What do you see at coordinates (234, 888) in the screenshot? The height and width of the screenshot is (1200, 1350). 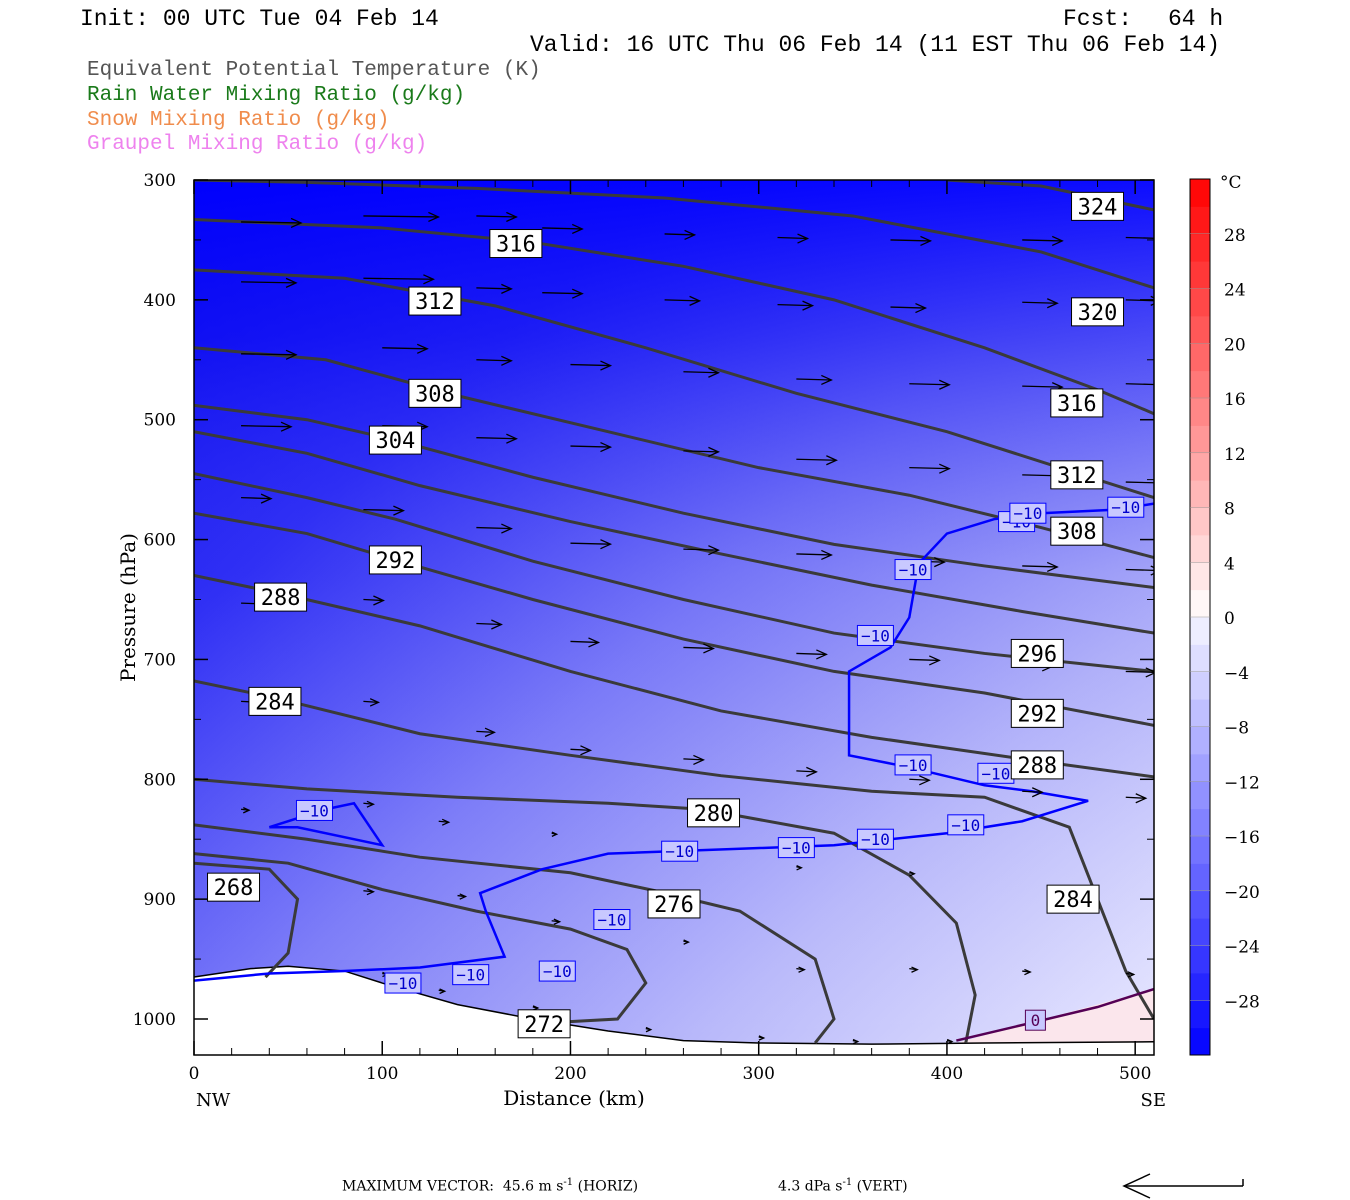 I see `theta-e-label: 268` at bounding box center [234, 888].